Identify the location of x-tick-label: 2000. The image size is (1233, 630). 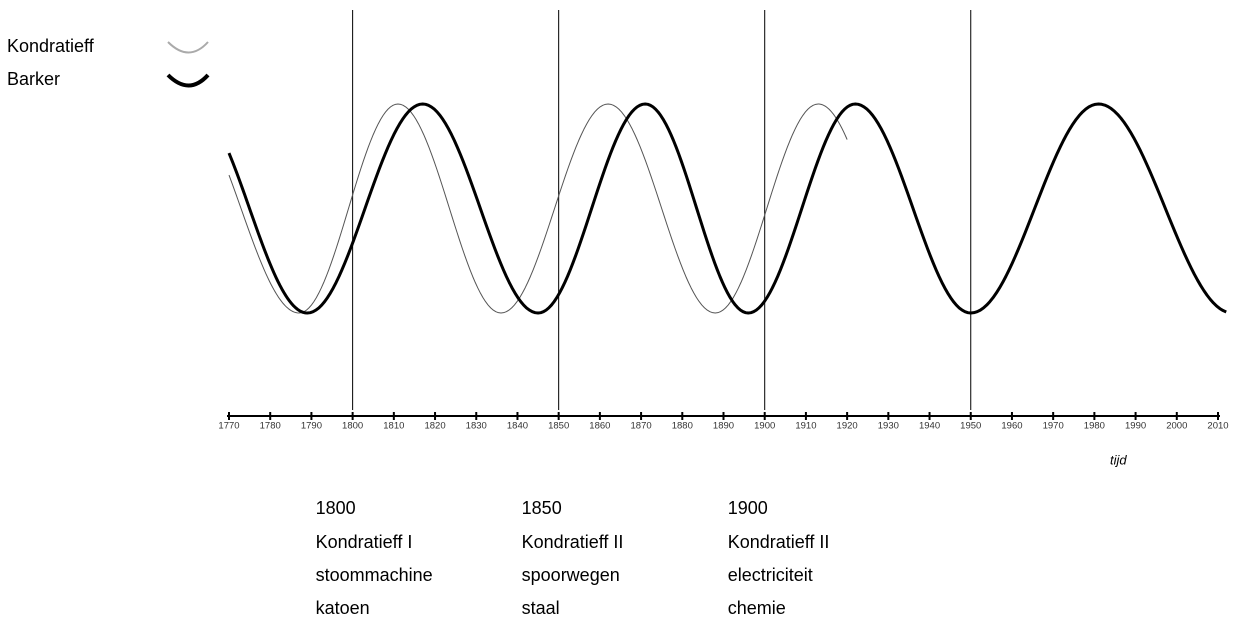
(1176, 426).